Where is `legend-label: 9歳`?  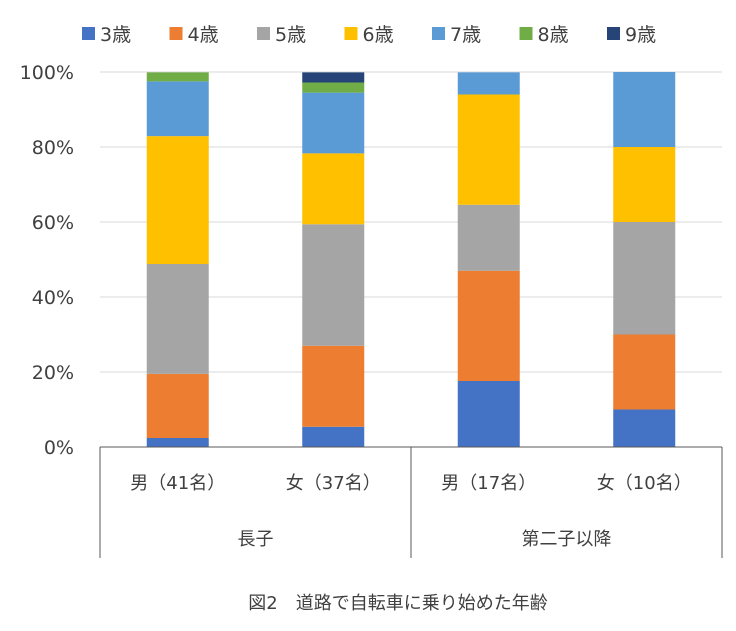 legend-label: 9歳 is located at coordinates (640, 35).